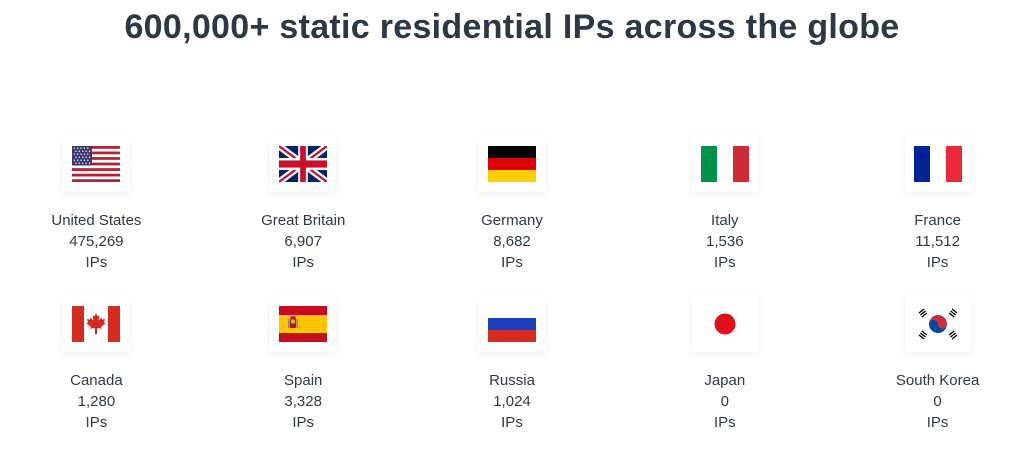  What do you see at coordinates (929, 371) in the screenshot?
I see `country-card-south-korea: South Korea 0 IPs` at bounding box center [929, 371].